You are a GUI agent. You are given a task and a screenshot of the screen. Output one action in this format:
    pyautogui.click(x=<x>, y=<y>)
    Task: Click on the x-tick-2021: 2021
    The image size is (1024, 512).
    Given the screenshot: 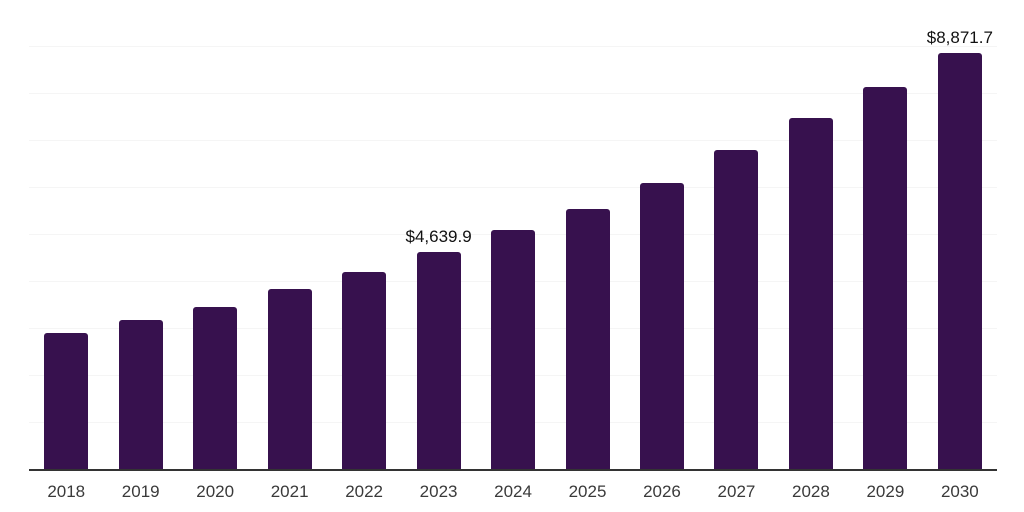 What is the action you would take?
    pyautogui.click(x=289, y=491)
    